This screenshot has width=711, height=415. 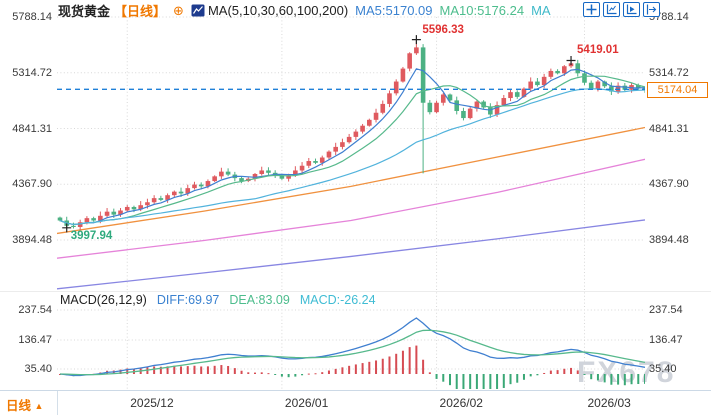 I want to click on diff-value-label: DIFF:69.97, so click(x=188, y=300).